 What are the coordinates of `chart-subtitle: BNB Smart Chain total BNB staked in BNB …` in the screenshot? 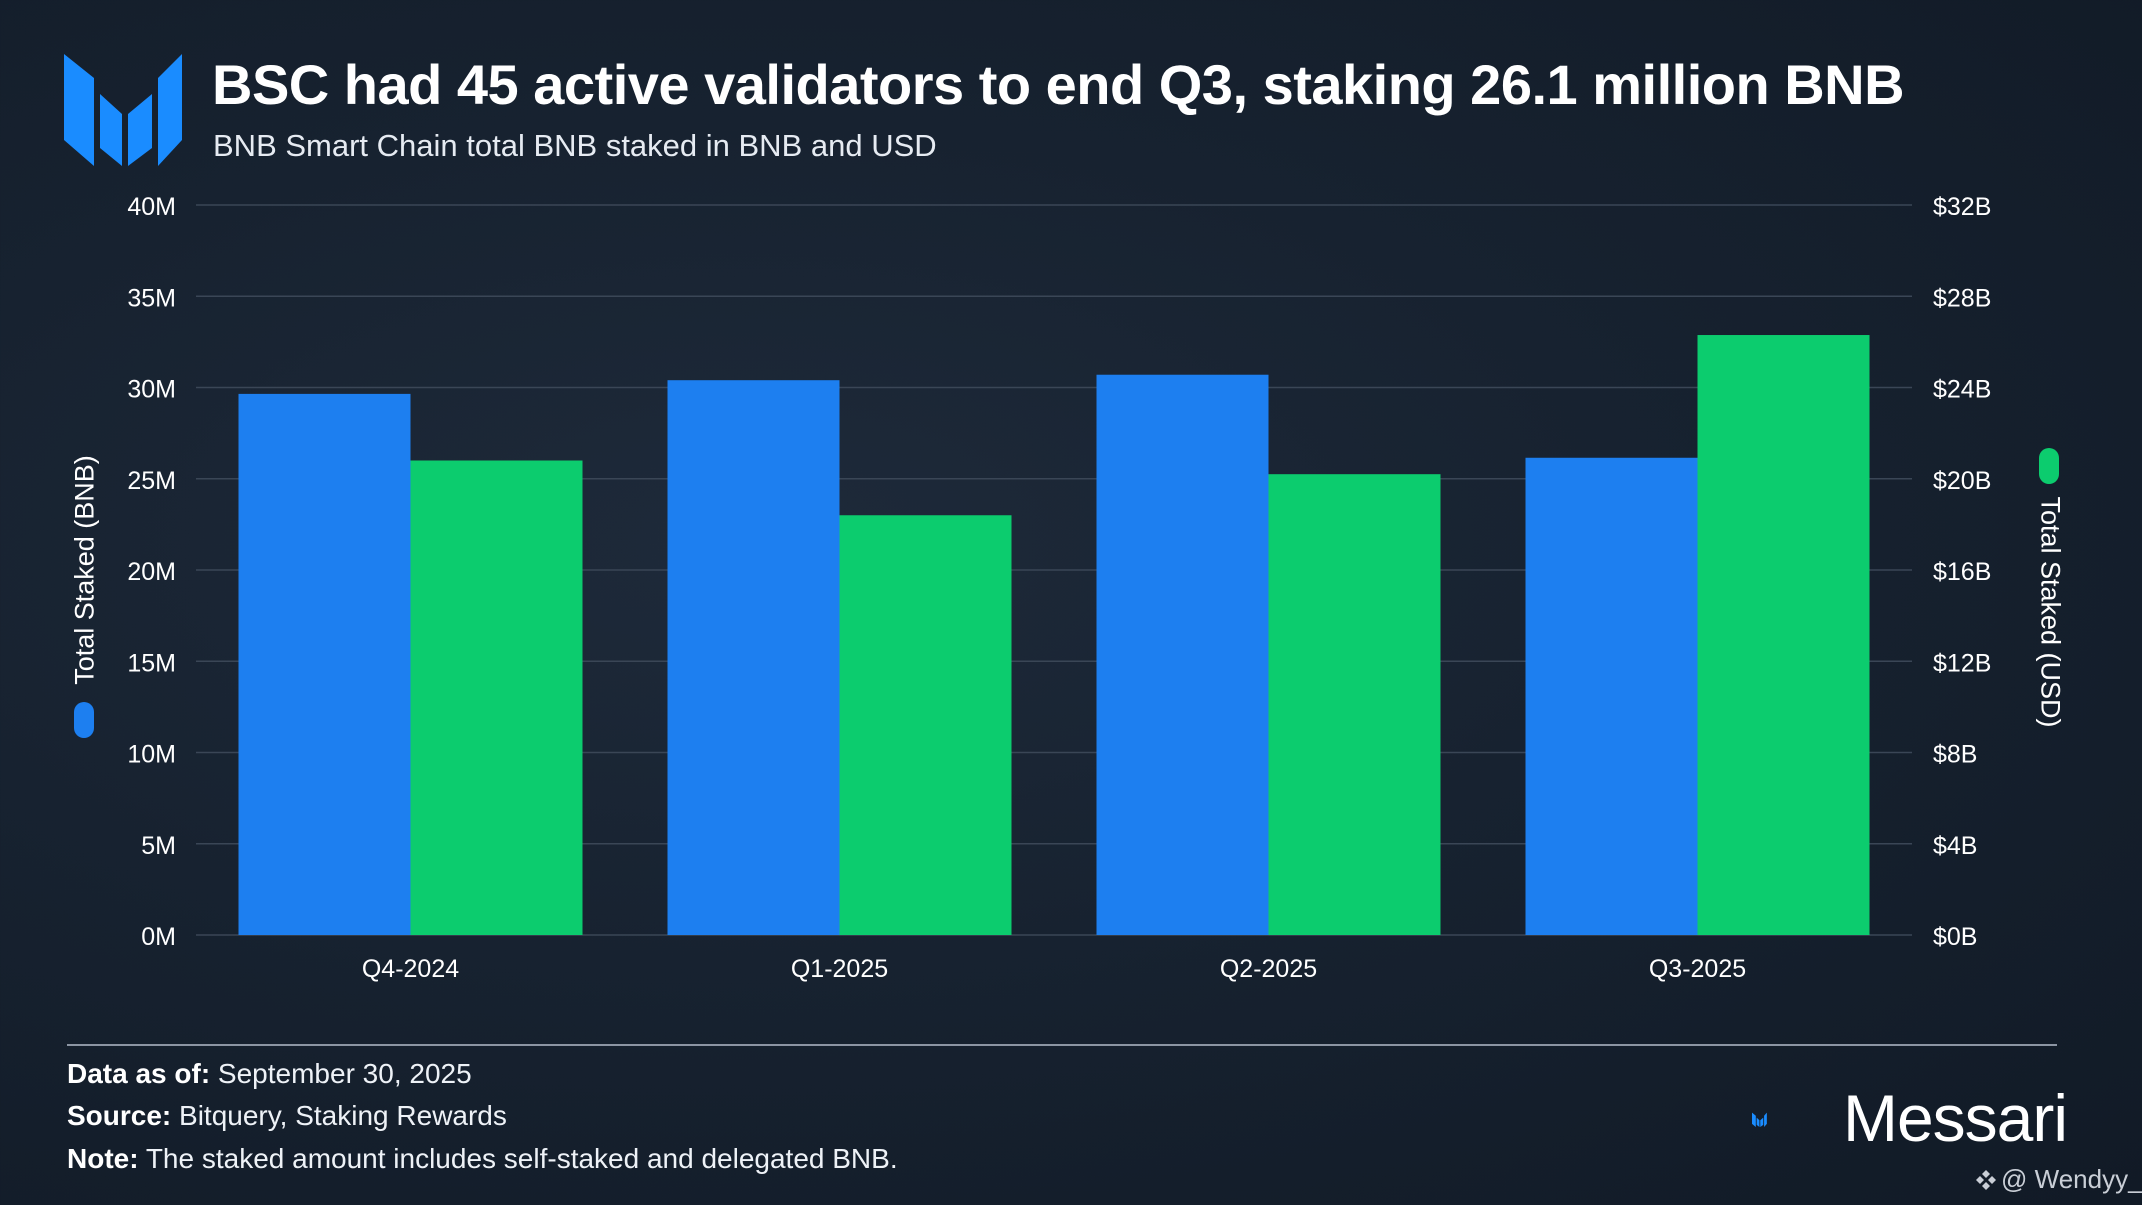 It's located at (575, 145).